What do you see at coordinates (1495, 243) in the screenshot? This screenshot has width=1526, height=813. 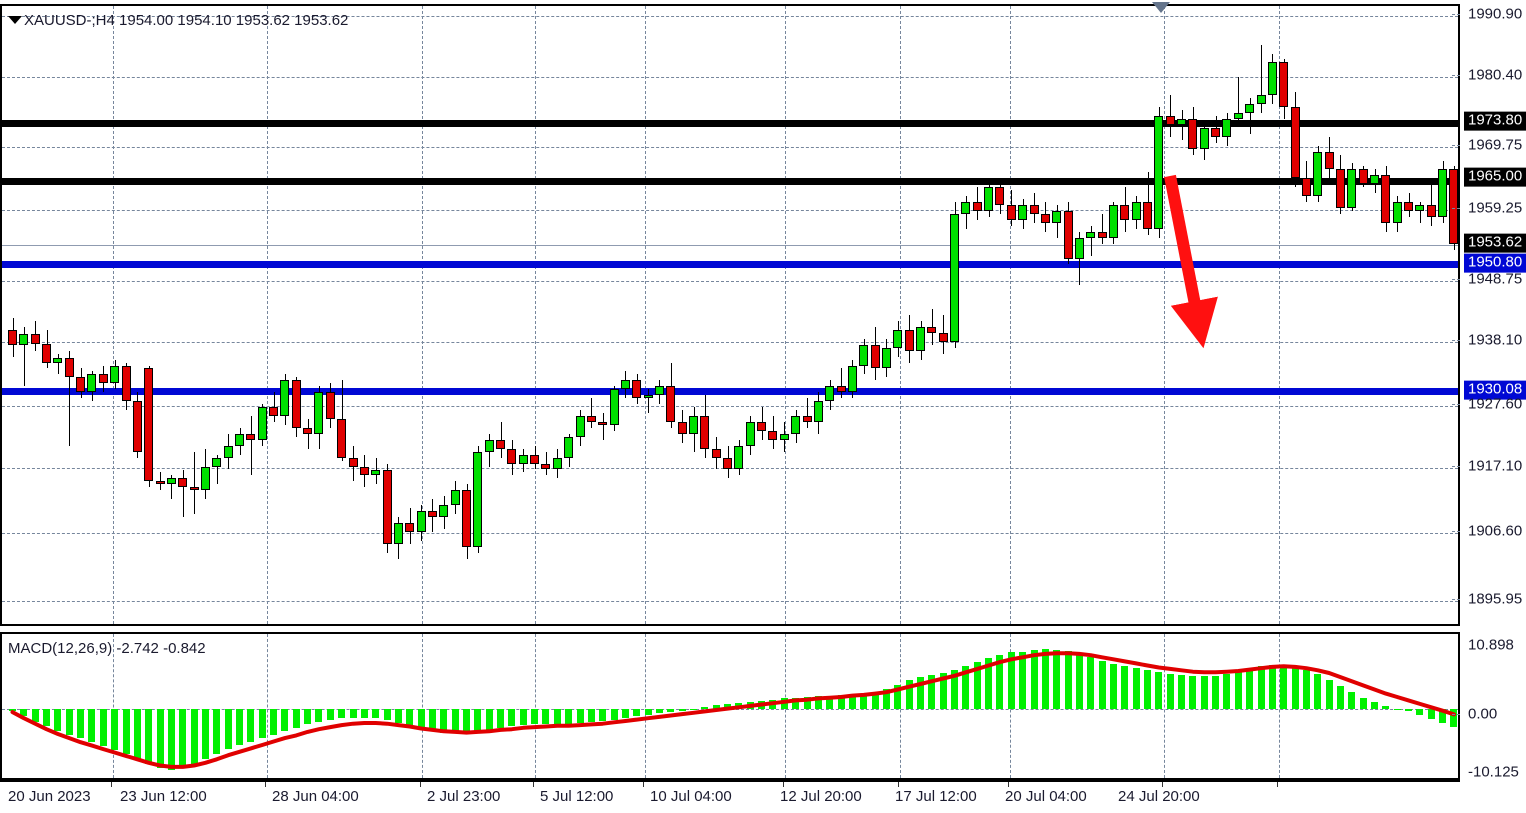 I see `price-level-badge: 1953.62` at bounding box center [1495, 243].